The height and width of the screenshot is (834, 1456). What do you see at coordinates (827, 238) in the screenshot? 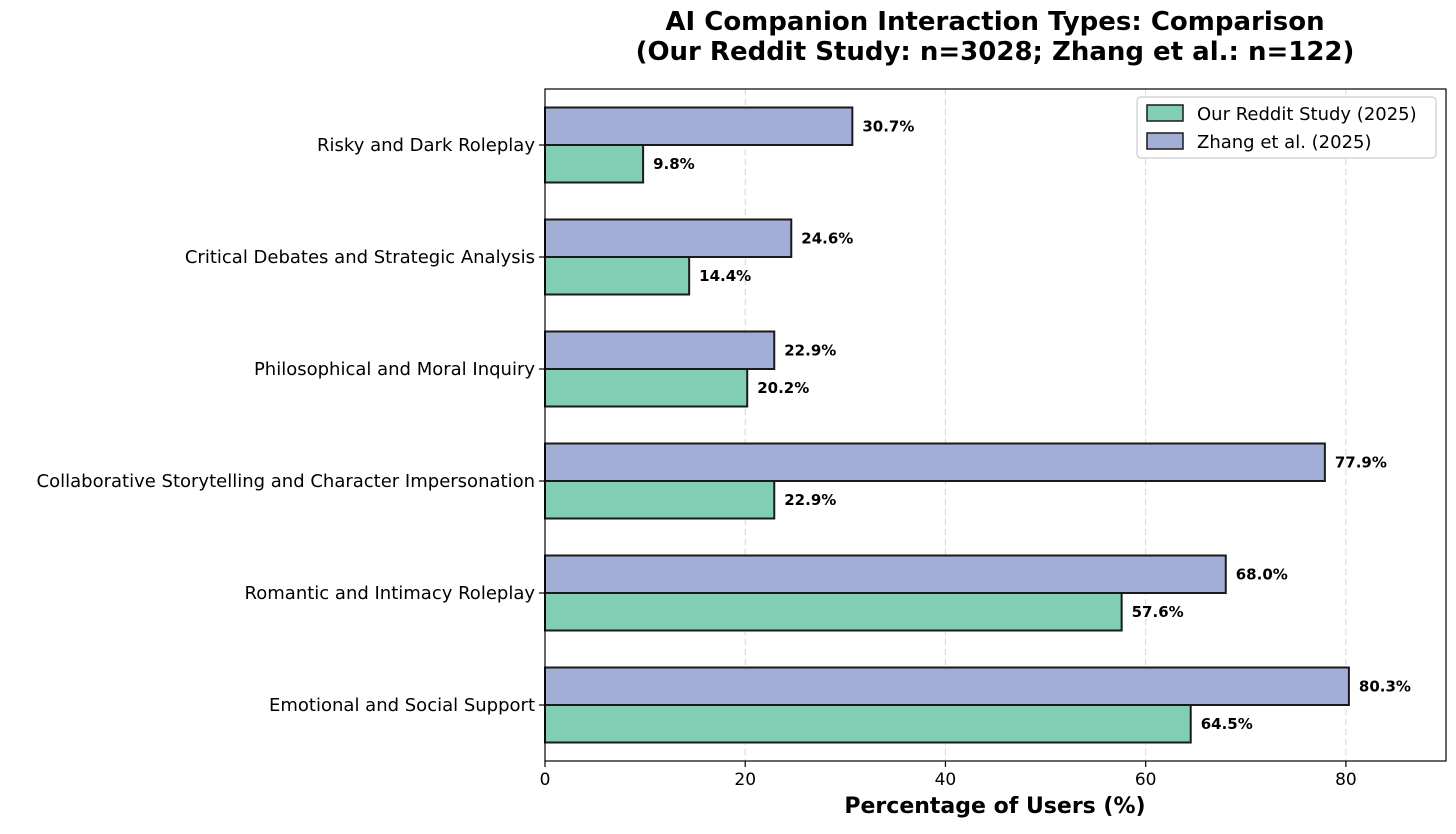
I see `data-label: 24.6%` at bounding box center [827, 238].